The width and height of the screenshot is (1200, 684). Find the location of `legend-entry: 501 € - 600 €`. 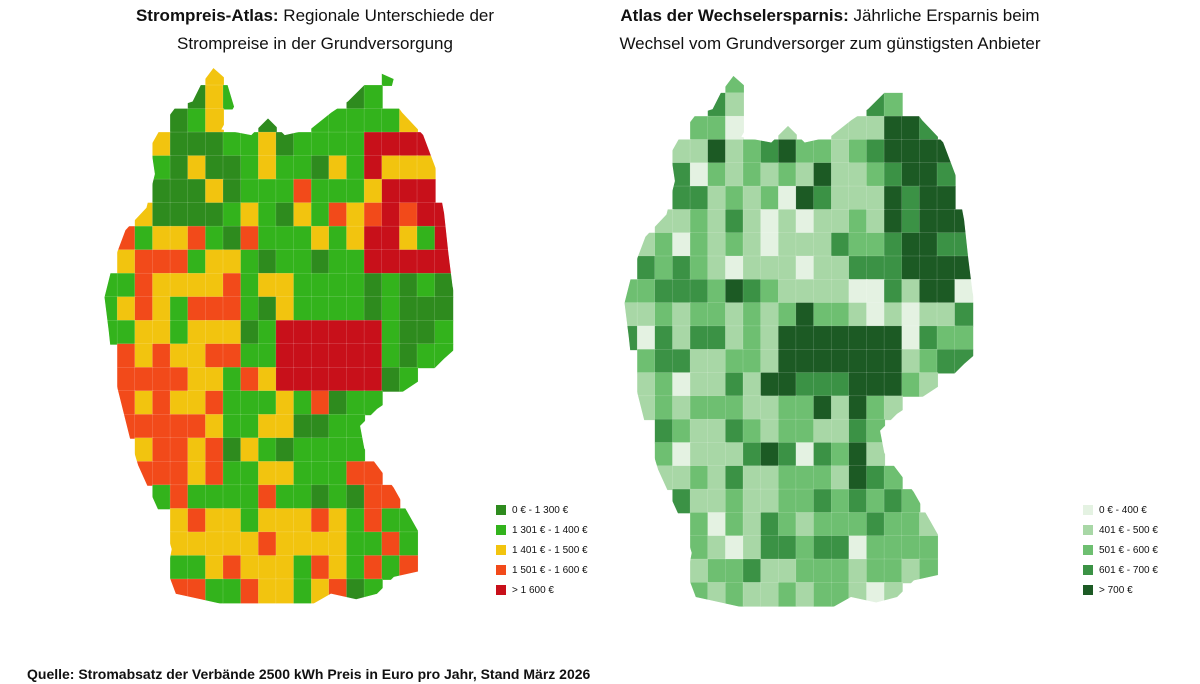

legend-entry: 501 € - 600 € is located at coordinates (1120, 550).